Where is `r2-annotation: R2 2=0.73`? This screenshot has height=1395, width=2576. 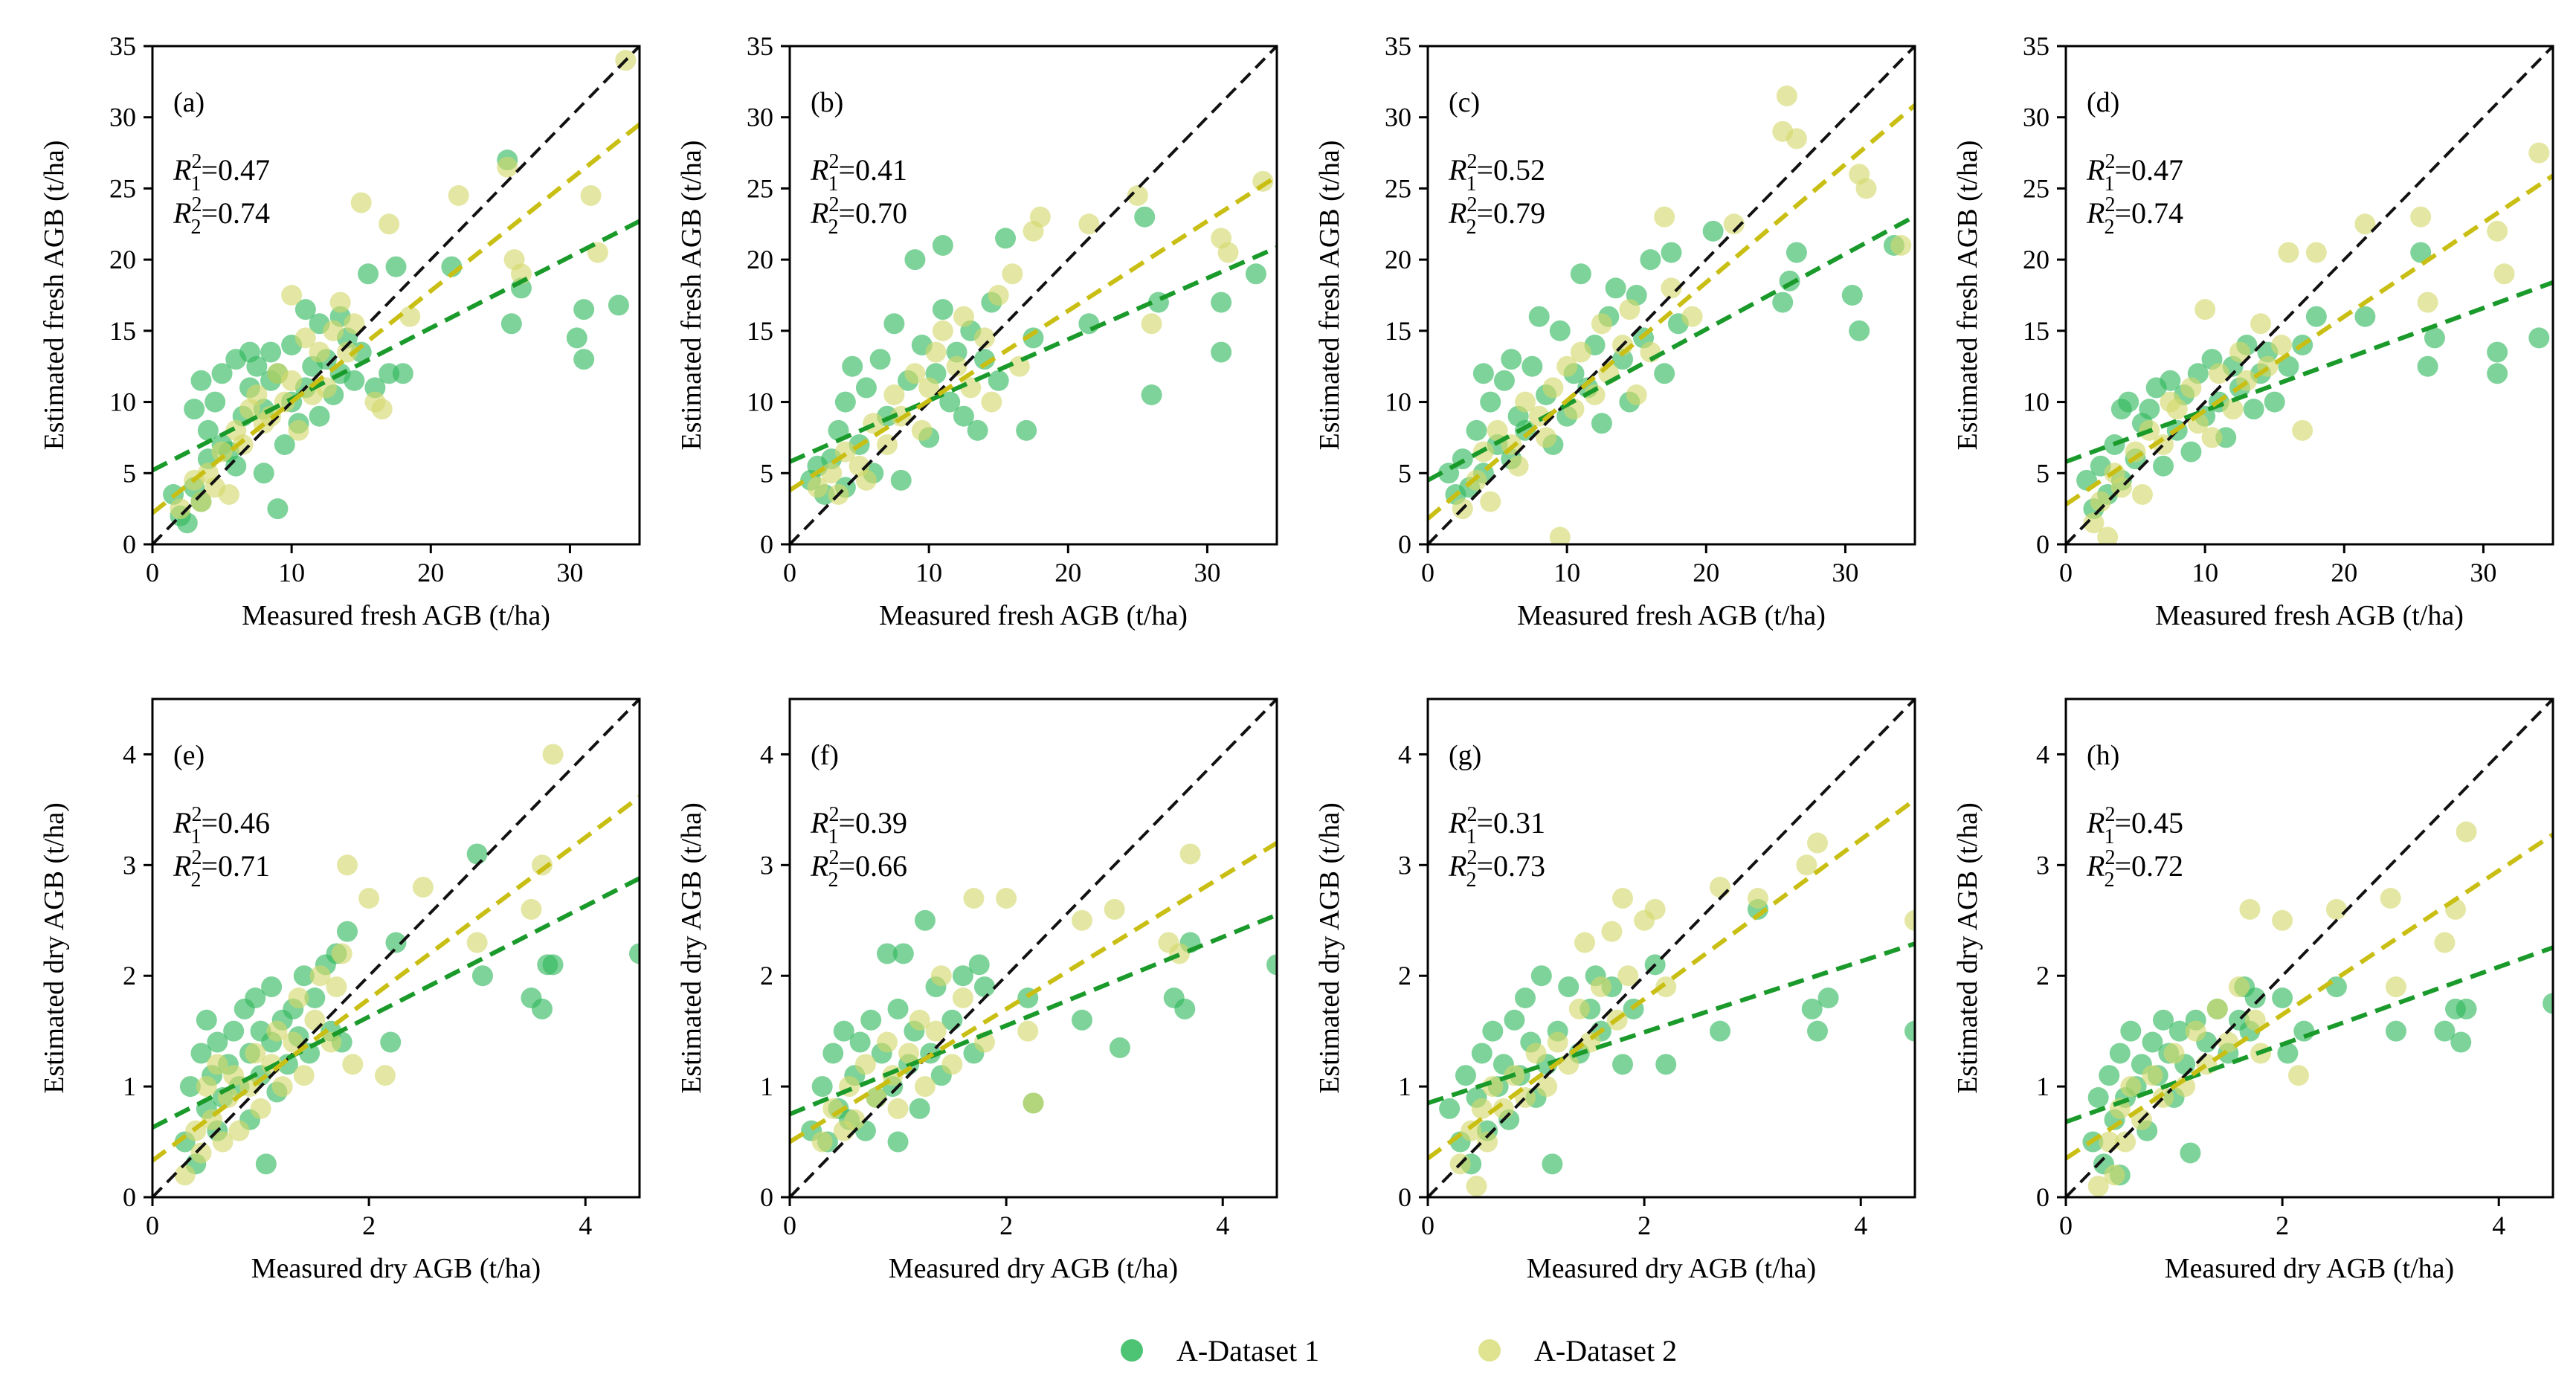
r2-annotation: R2 2=0.73 is located at coordinates (1496, 869).